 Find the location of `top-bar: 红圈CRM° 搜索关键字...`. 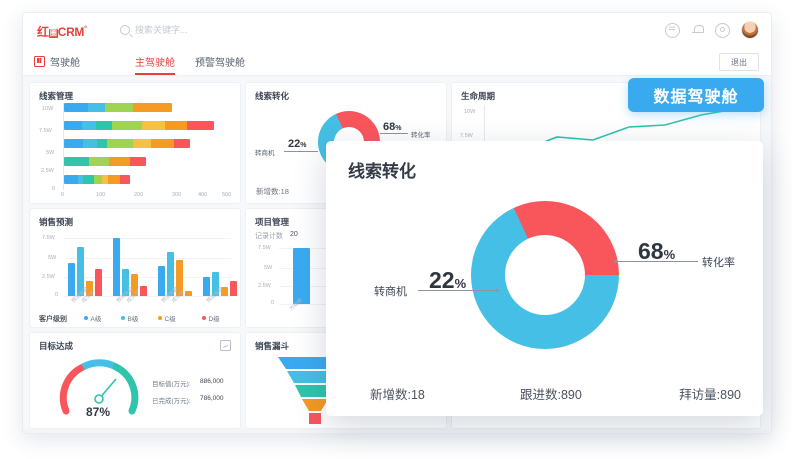

top-bar: 红圈CRM° 搜索关键字... is located at coordinates (397, 31).